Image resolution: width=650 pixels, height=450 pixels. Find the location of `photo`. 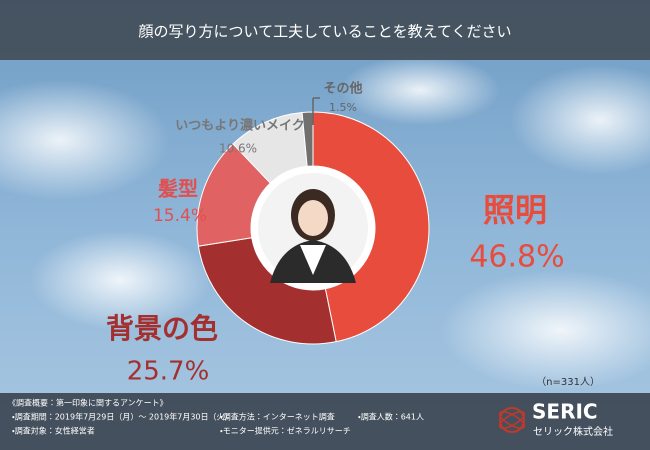

photo is located at coordinates (313, 228).